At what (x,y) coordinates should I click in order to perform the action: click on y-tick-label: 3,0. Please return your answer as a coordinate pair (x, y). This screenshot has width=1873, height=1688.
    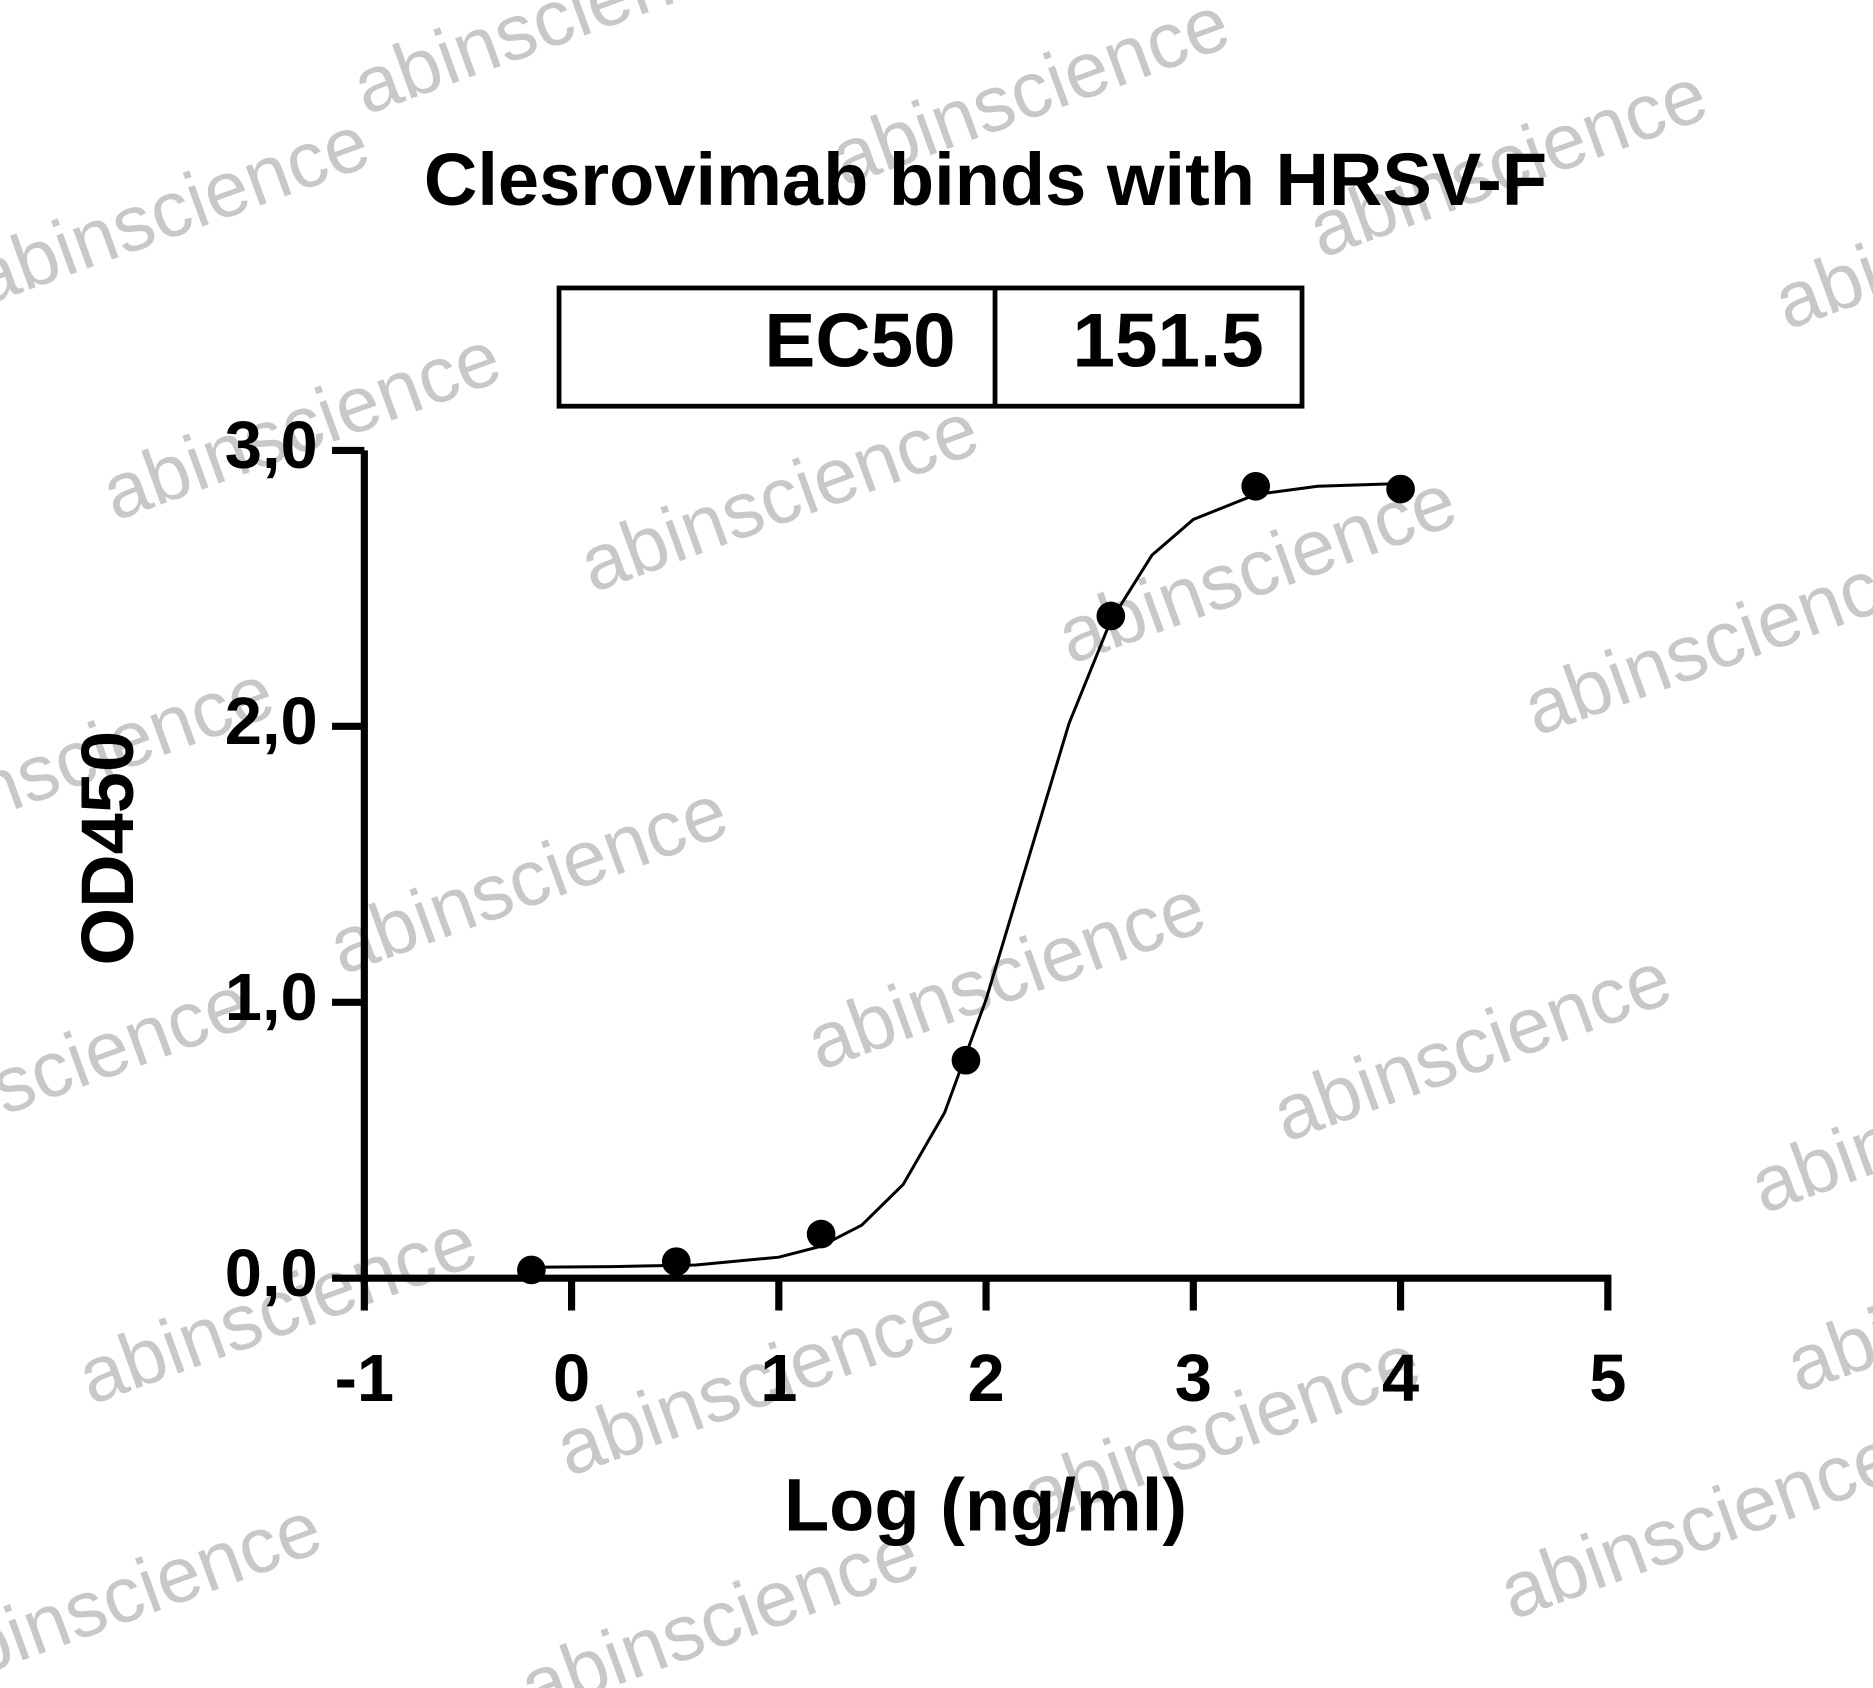
    Looking at the image, I should click on (271, 445).